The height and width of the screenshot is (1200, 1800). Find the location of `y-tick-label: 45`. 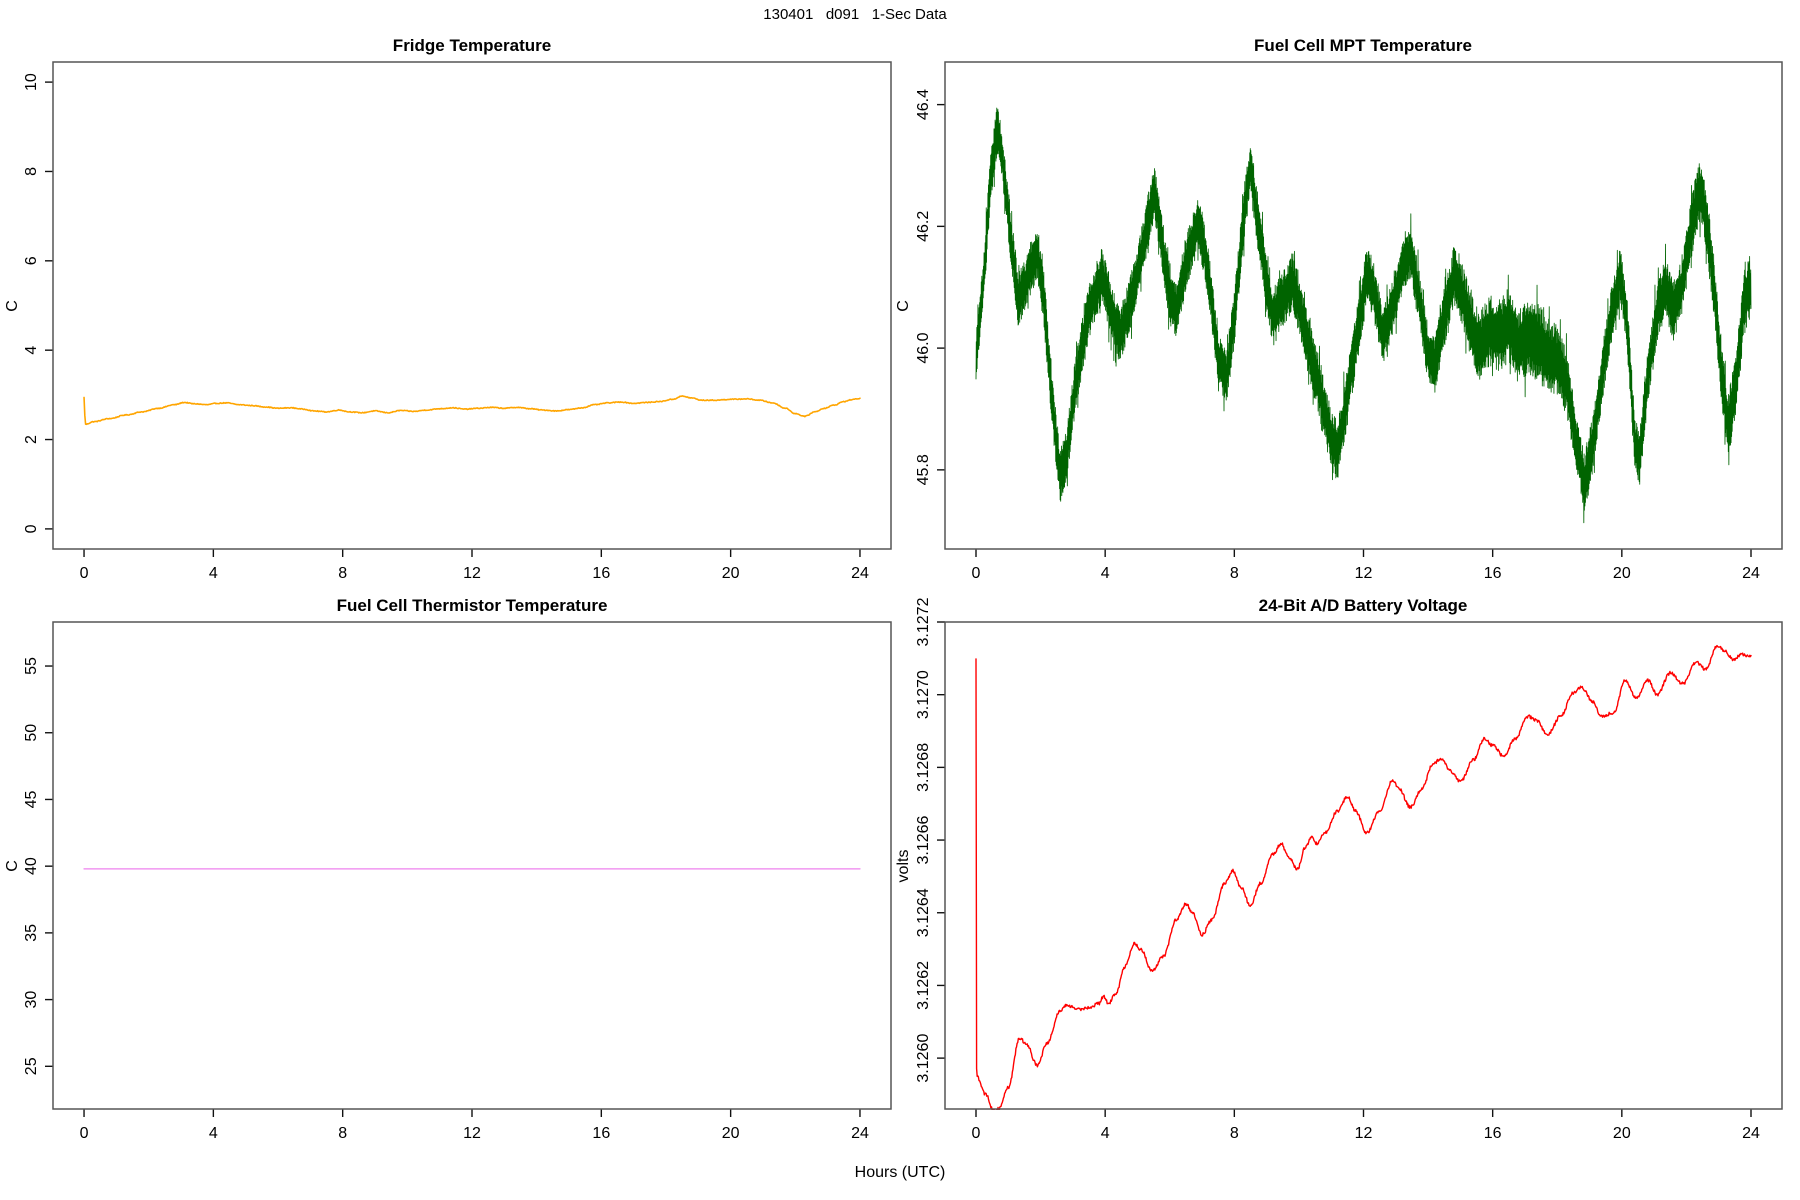

y-tick-label: 45 is located at coordinates (31, 799).